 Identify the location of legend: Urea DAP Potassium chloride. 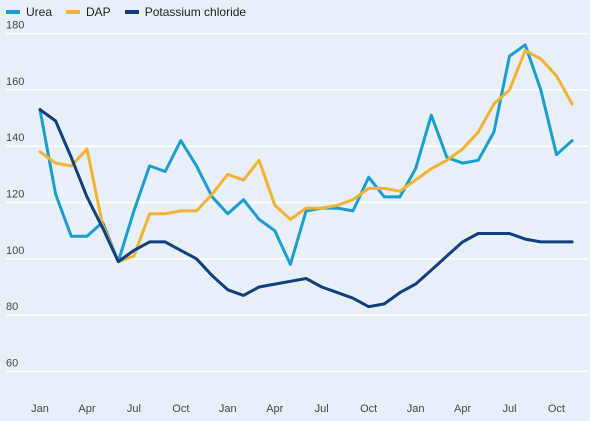
(133, 12).